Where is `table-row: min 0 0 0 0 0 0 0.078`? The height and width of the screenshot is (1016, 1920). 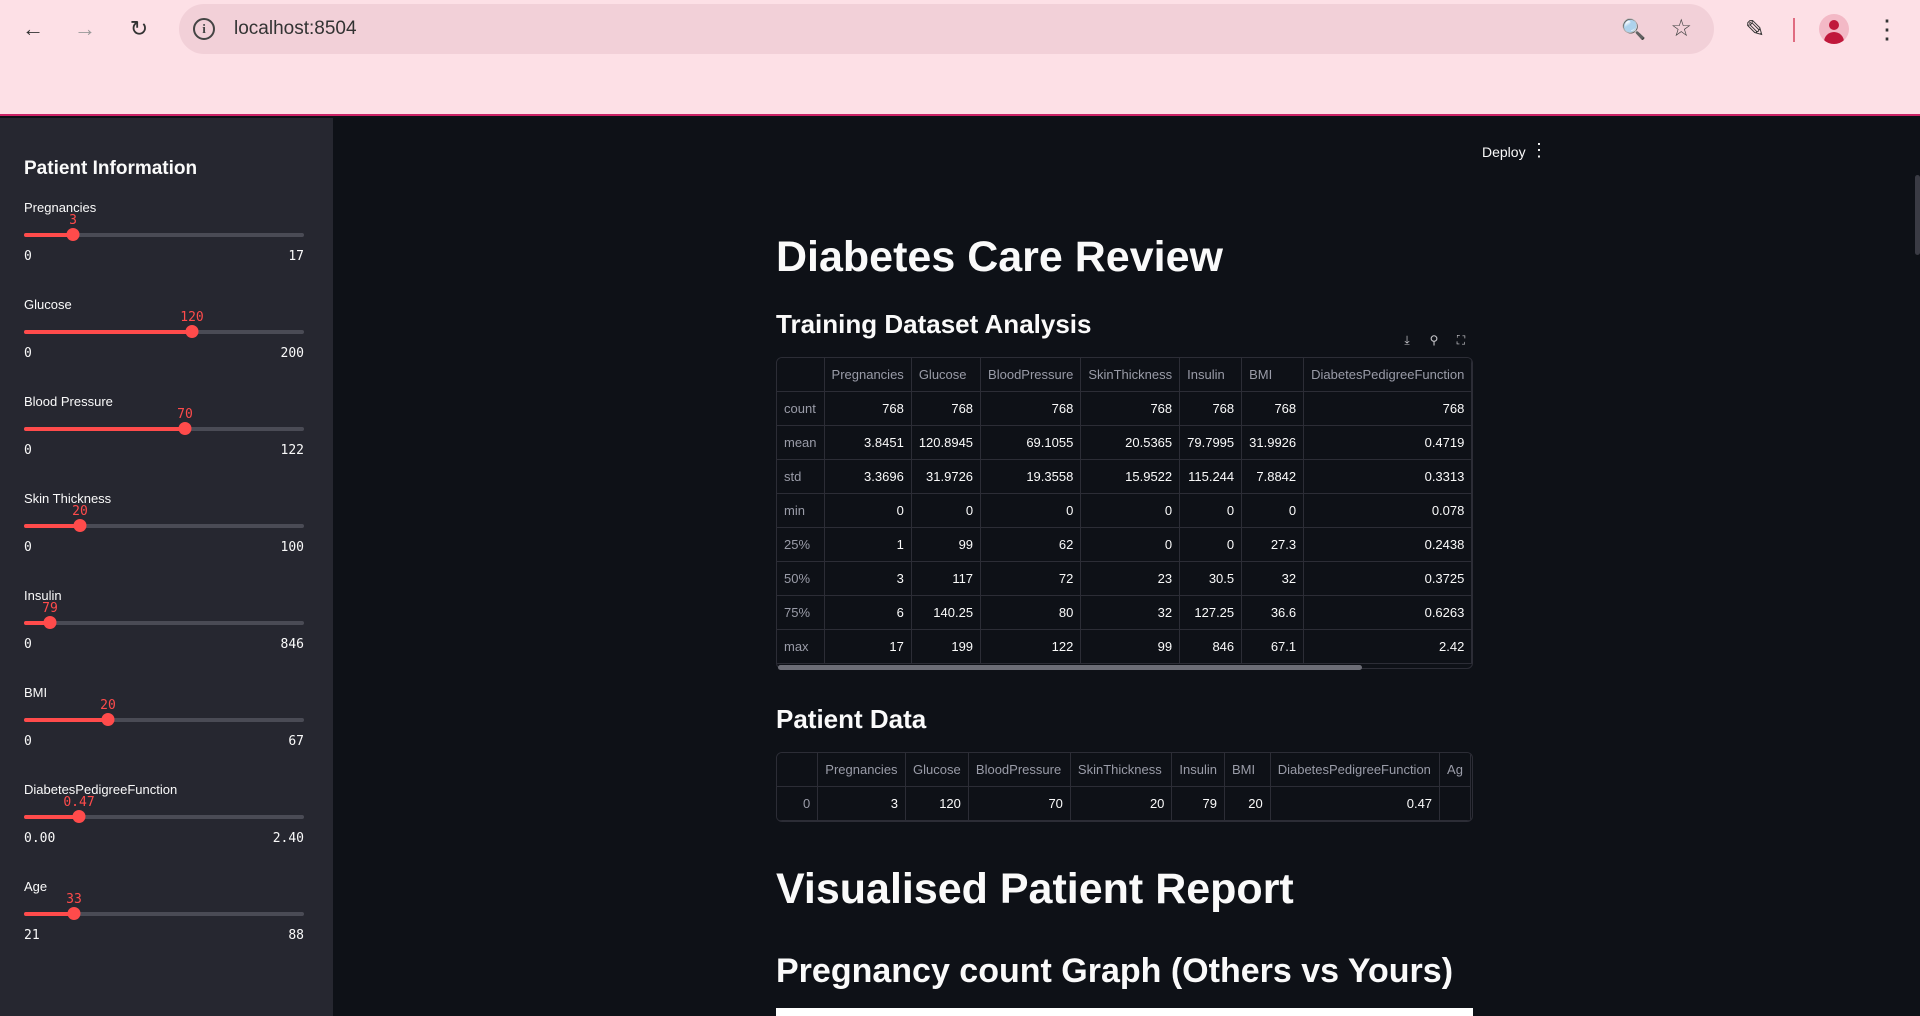
table-row: min 0 0 0 0 0 0 0.078 is located at coordinates (1124, 510).